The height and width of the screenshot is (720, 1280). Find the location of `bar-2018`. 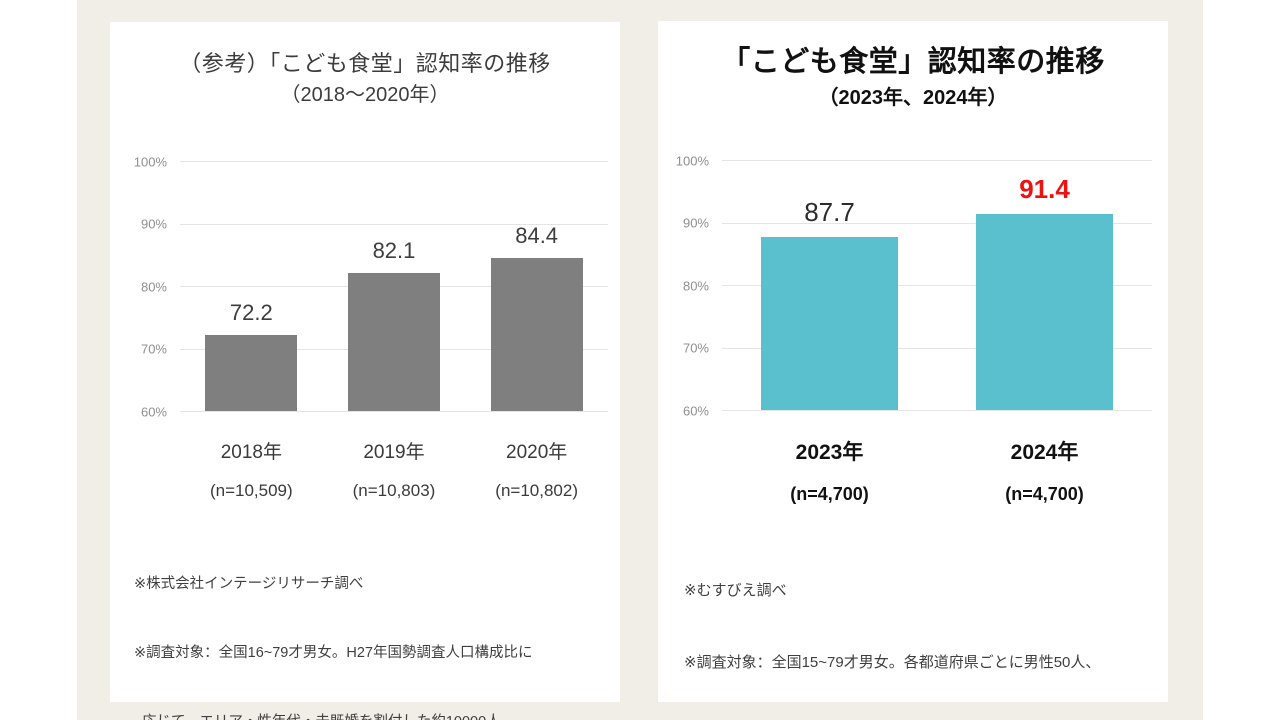

bar-2018 is located at coordinates (251, 373).